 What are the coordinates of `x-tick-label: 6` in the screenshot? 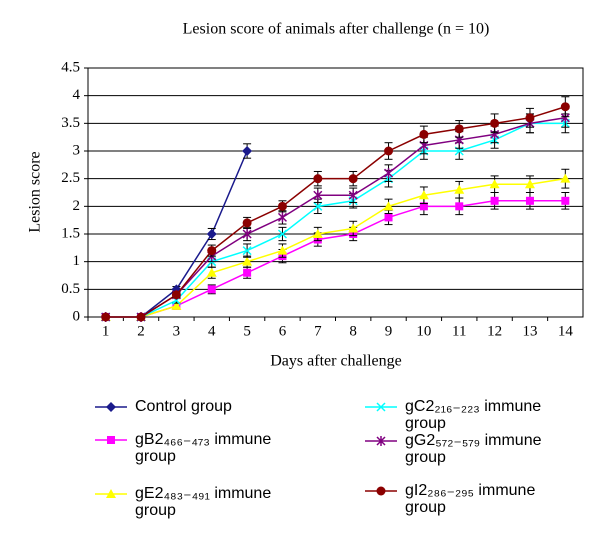 It's located at (283, 331).